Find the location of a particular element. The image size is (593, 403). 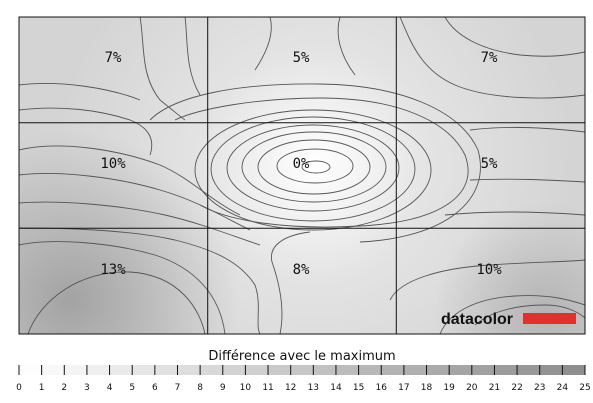

legend-tick-label: 9 is located at coordinates (223, 388).